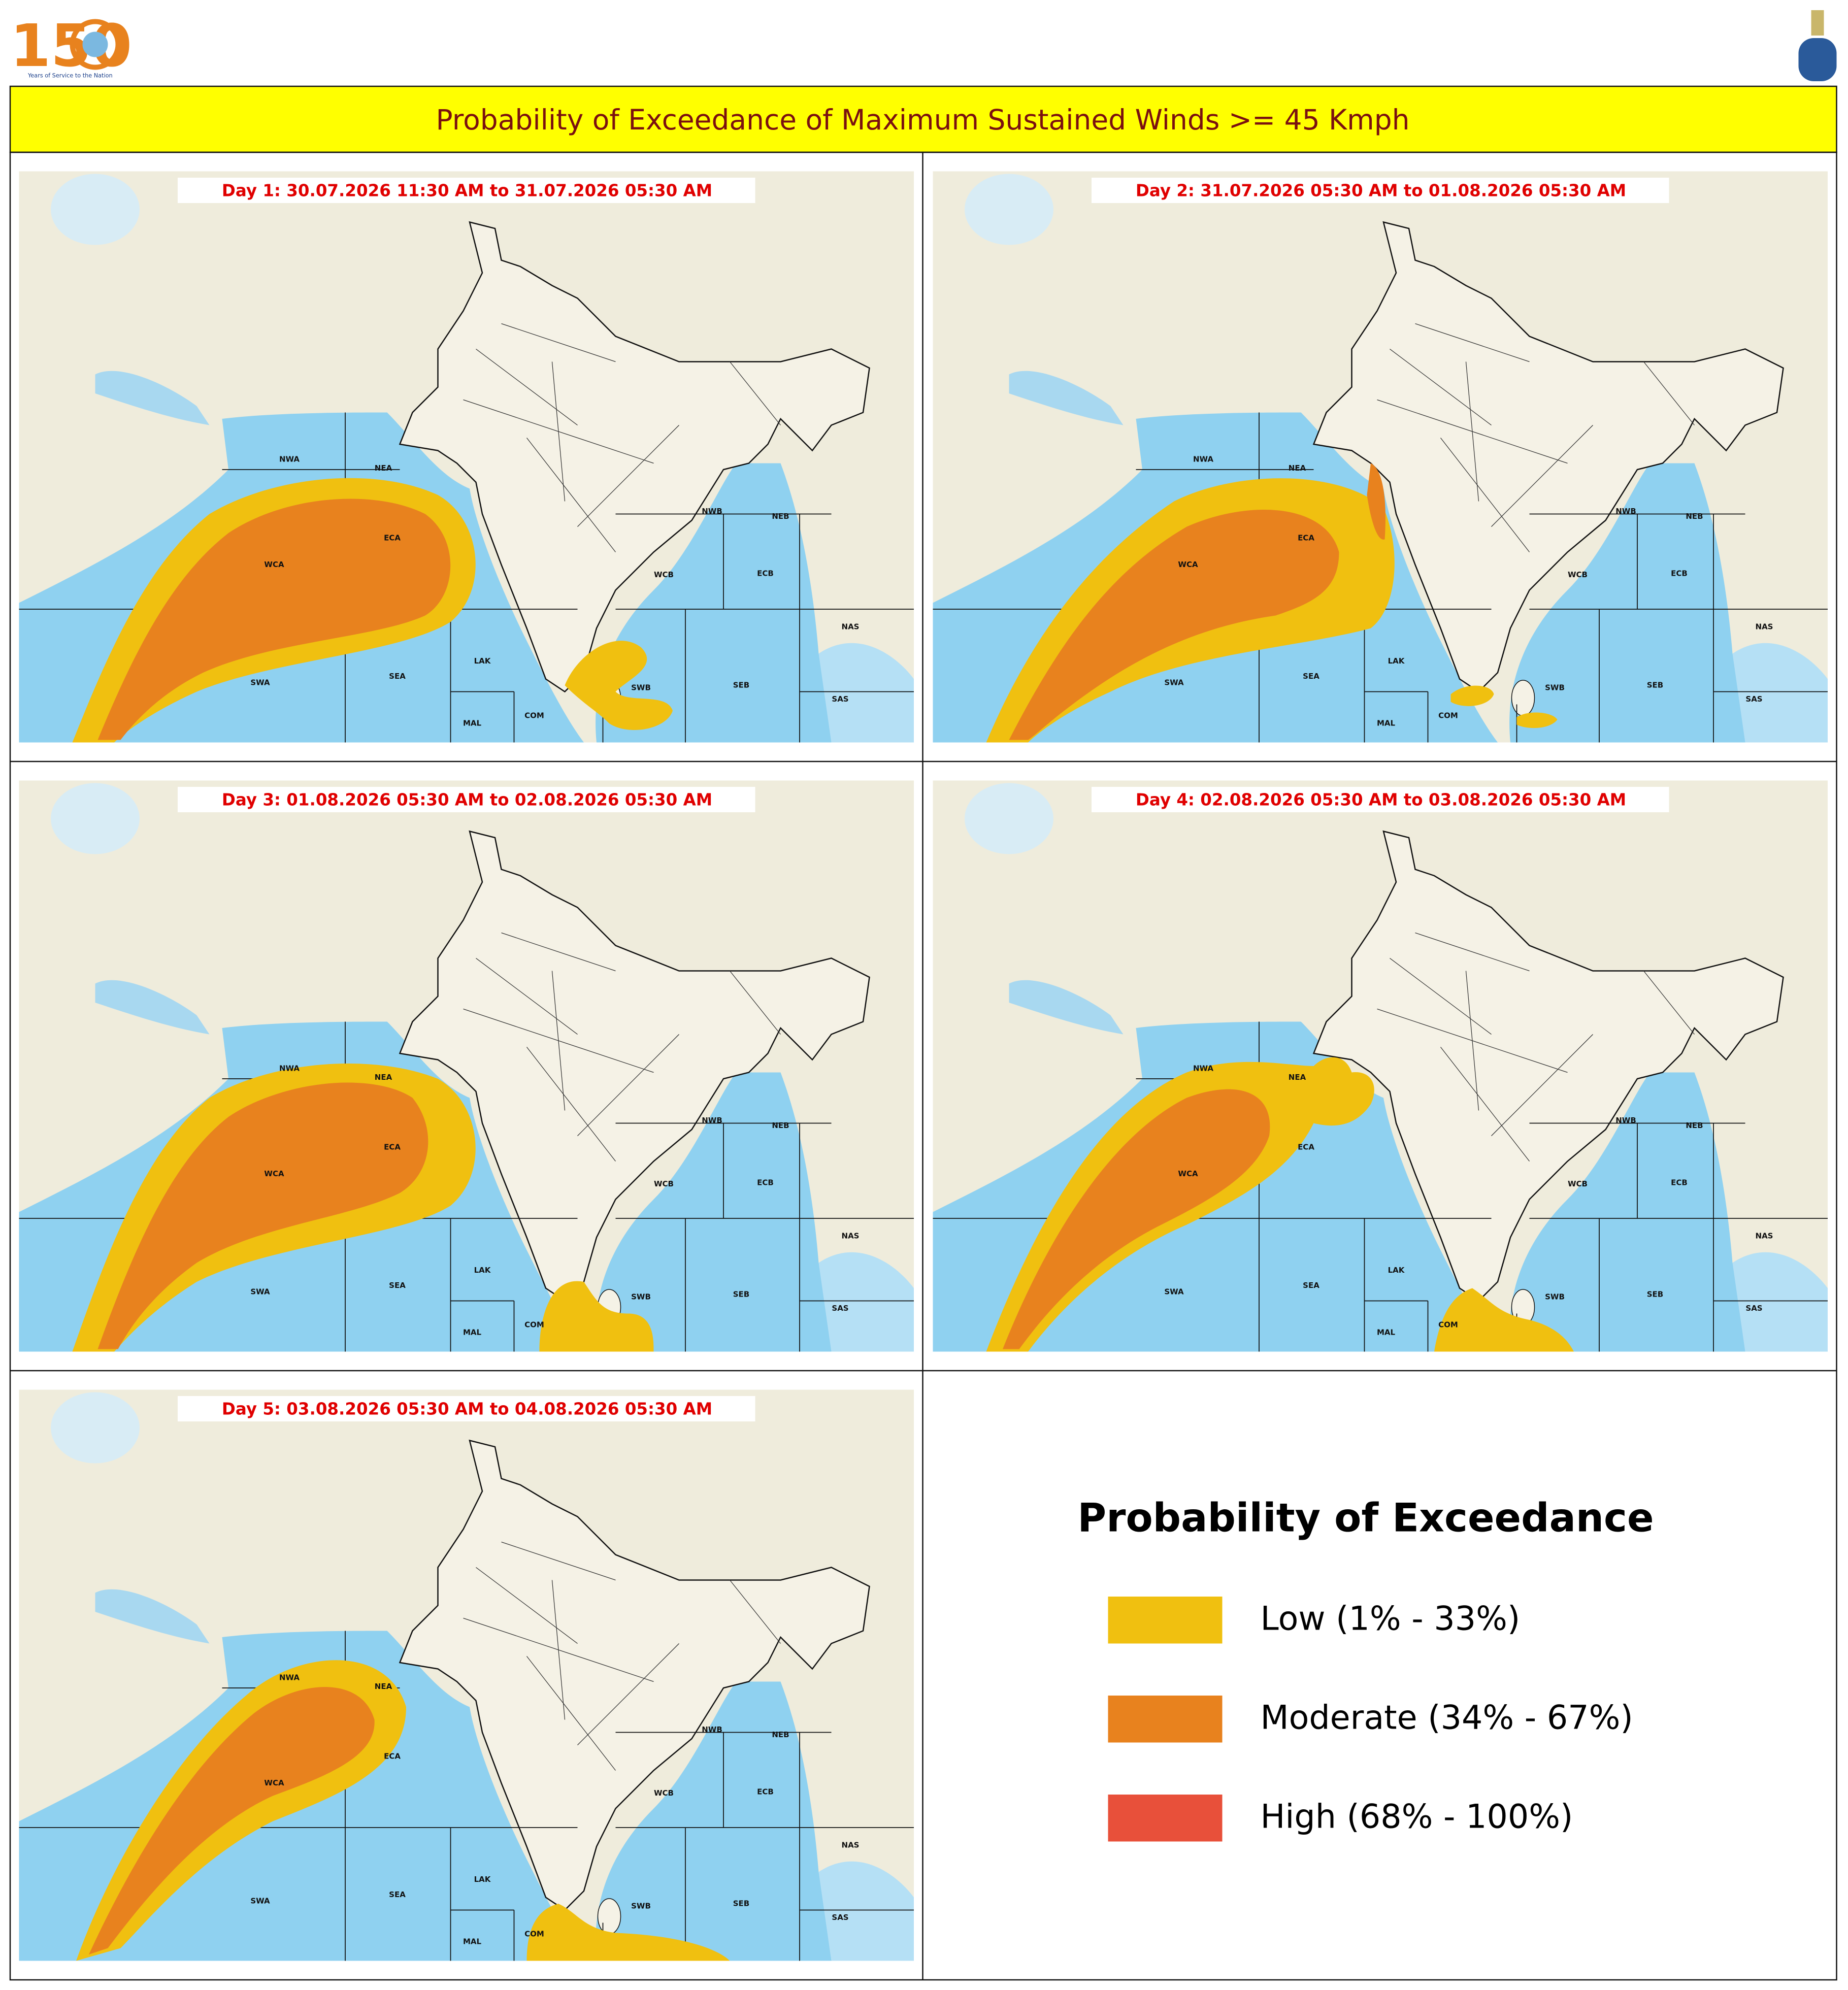 The image size is (1848, 1990). What do you see at coordinates (1391, 1619) in the screenshot?
I see `legend-label: Low (1% - 33%)` at bounding box center [1391, 1619].